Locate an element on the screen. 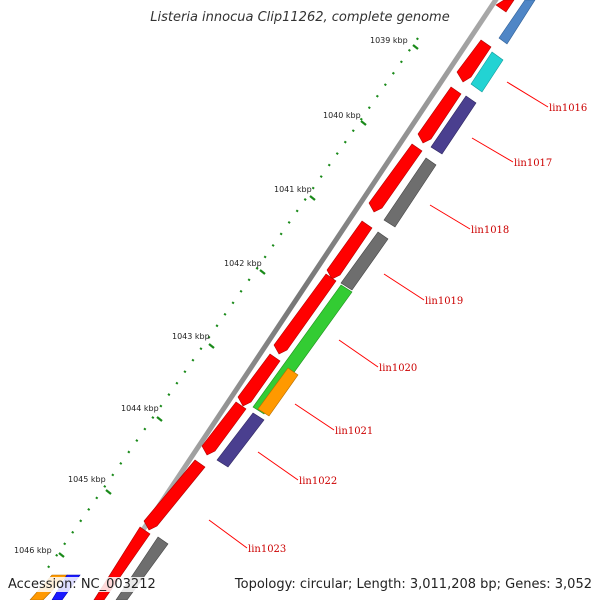 The width and height of the screenshot is (600, 600). gene-lin1022 is located at coordinates (240, 440).